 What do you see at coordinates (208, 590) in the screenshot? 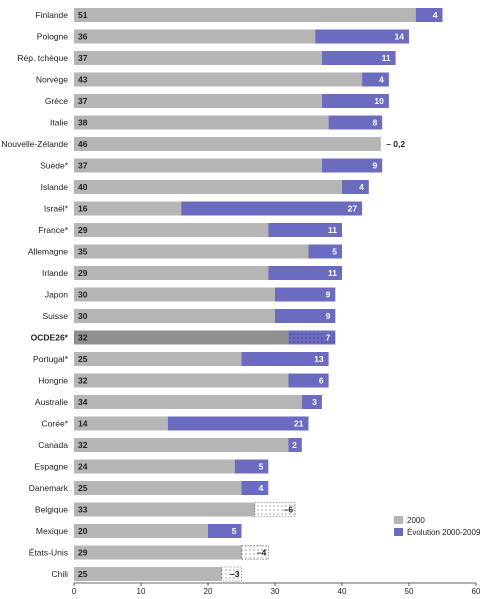
I see `x-tick-label: 20` at bounding box center [208, 590].